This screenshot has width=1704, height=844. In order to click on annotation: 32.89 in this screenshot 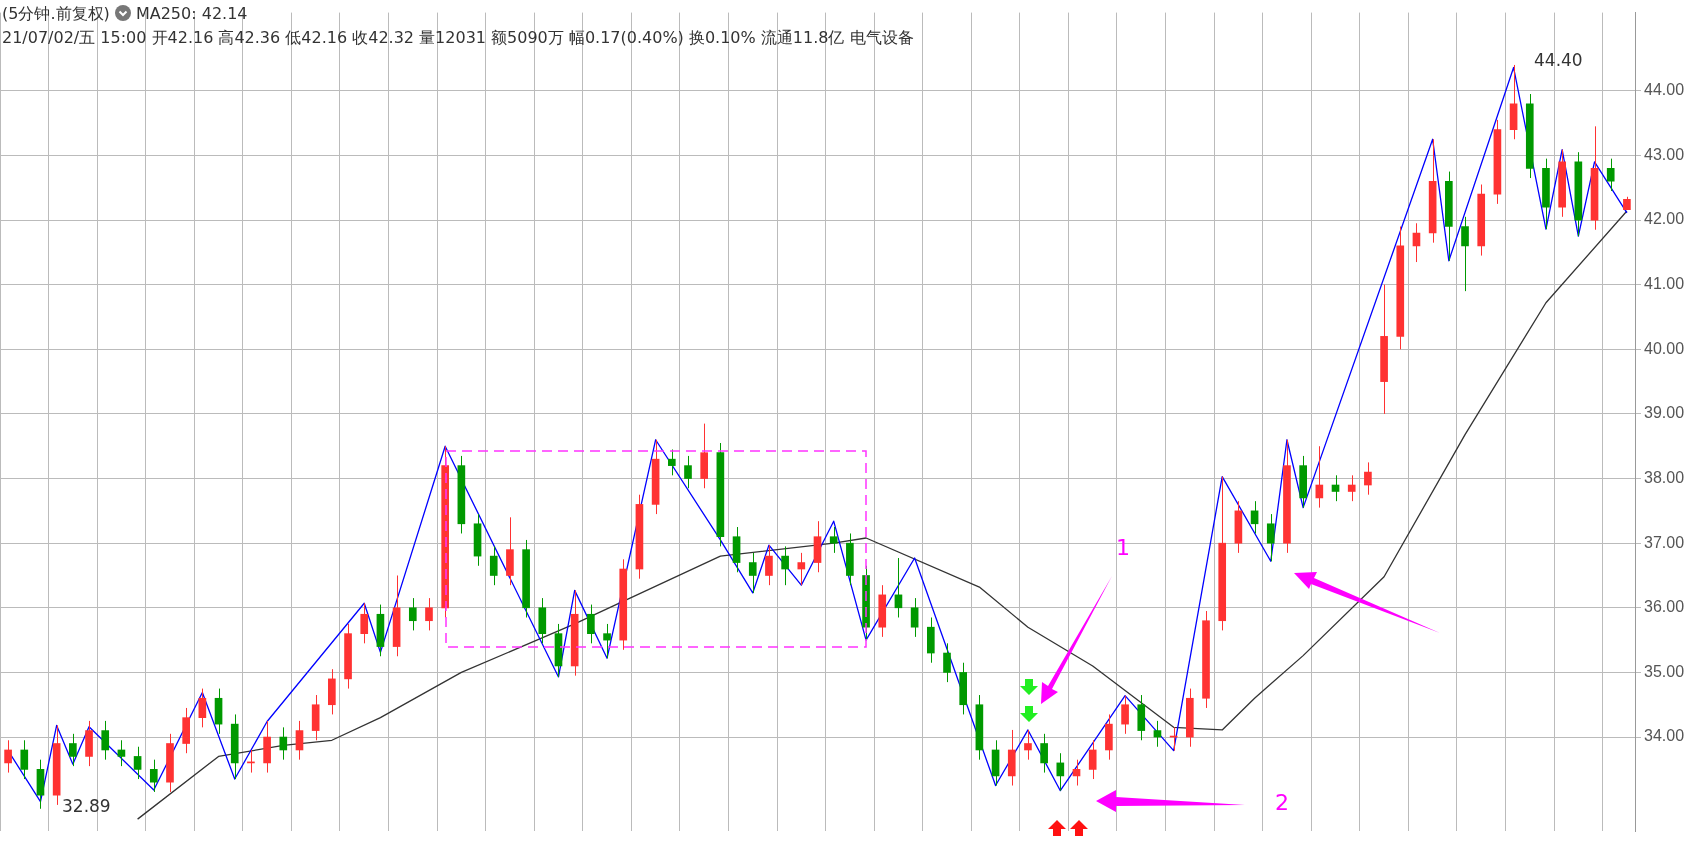, I will do `click(86, 806)`.